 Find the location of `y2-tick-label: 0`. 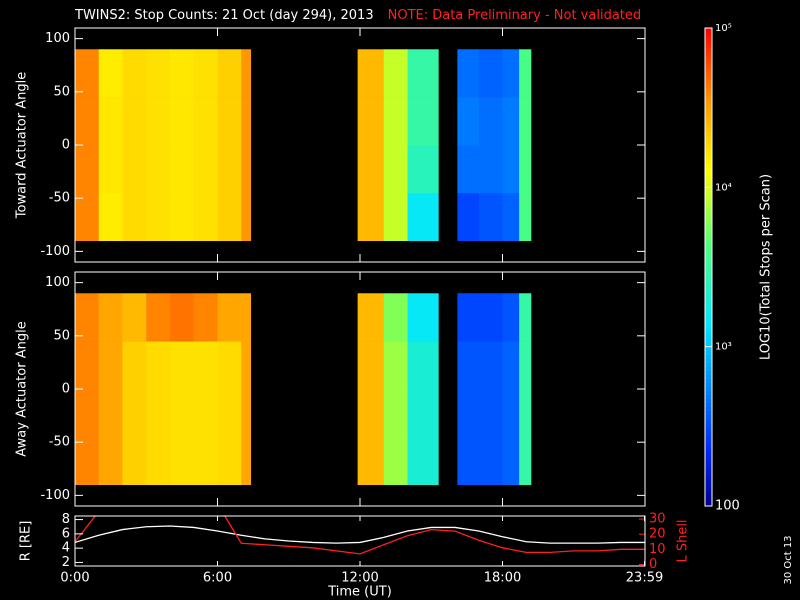

y2-tick-label: 0 is located at coordinates (653, 564).